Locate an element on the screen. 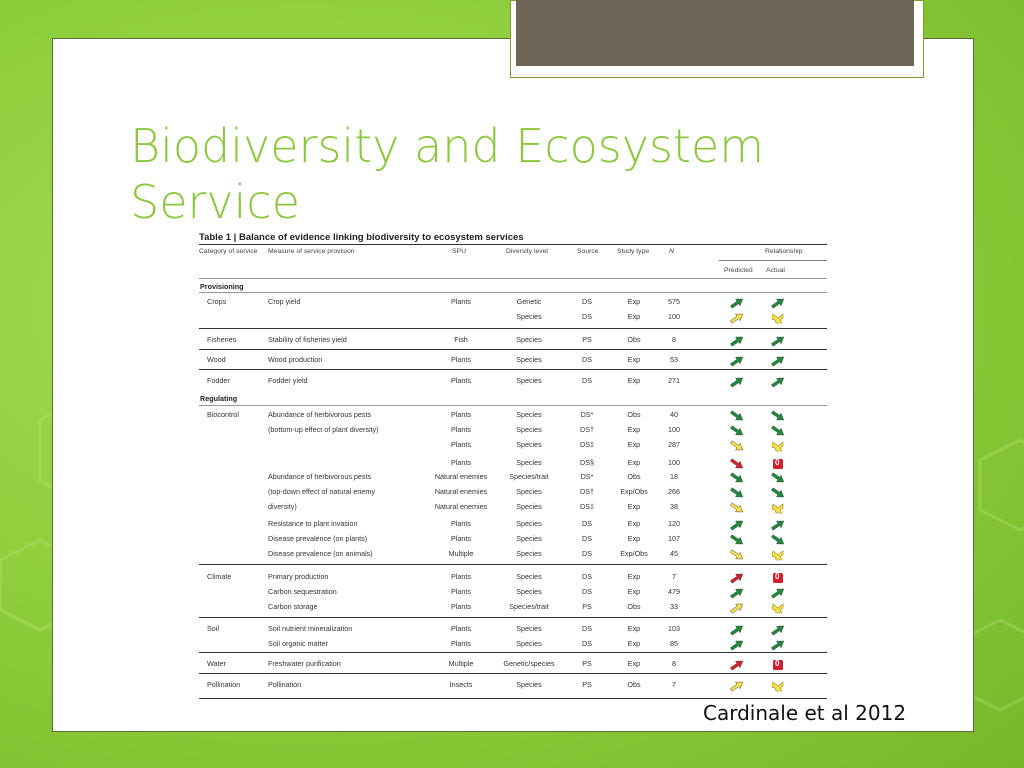 Image resolution: width=1024 pixels, height=768 pixels. cell-category: Climate is located at coordinates (219, 576).